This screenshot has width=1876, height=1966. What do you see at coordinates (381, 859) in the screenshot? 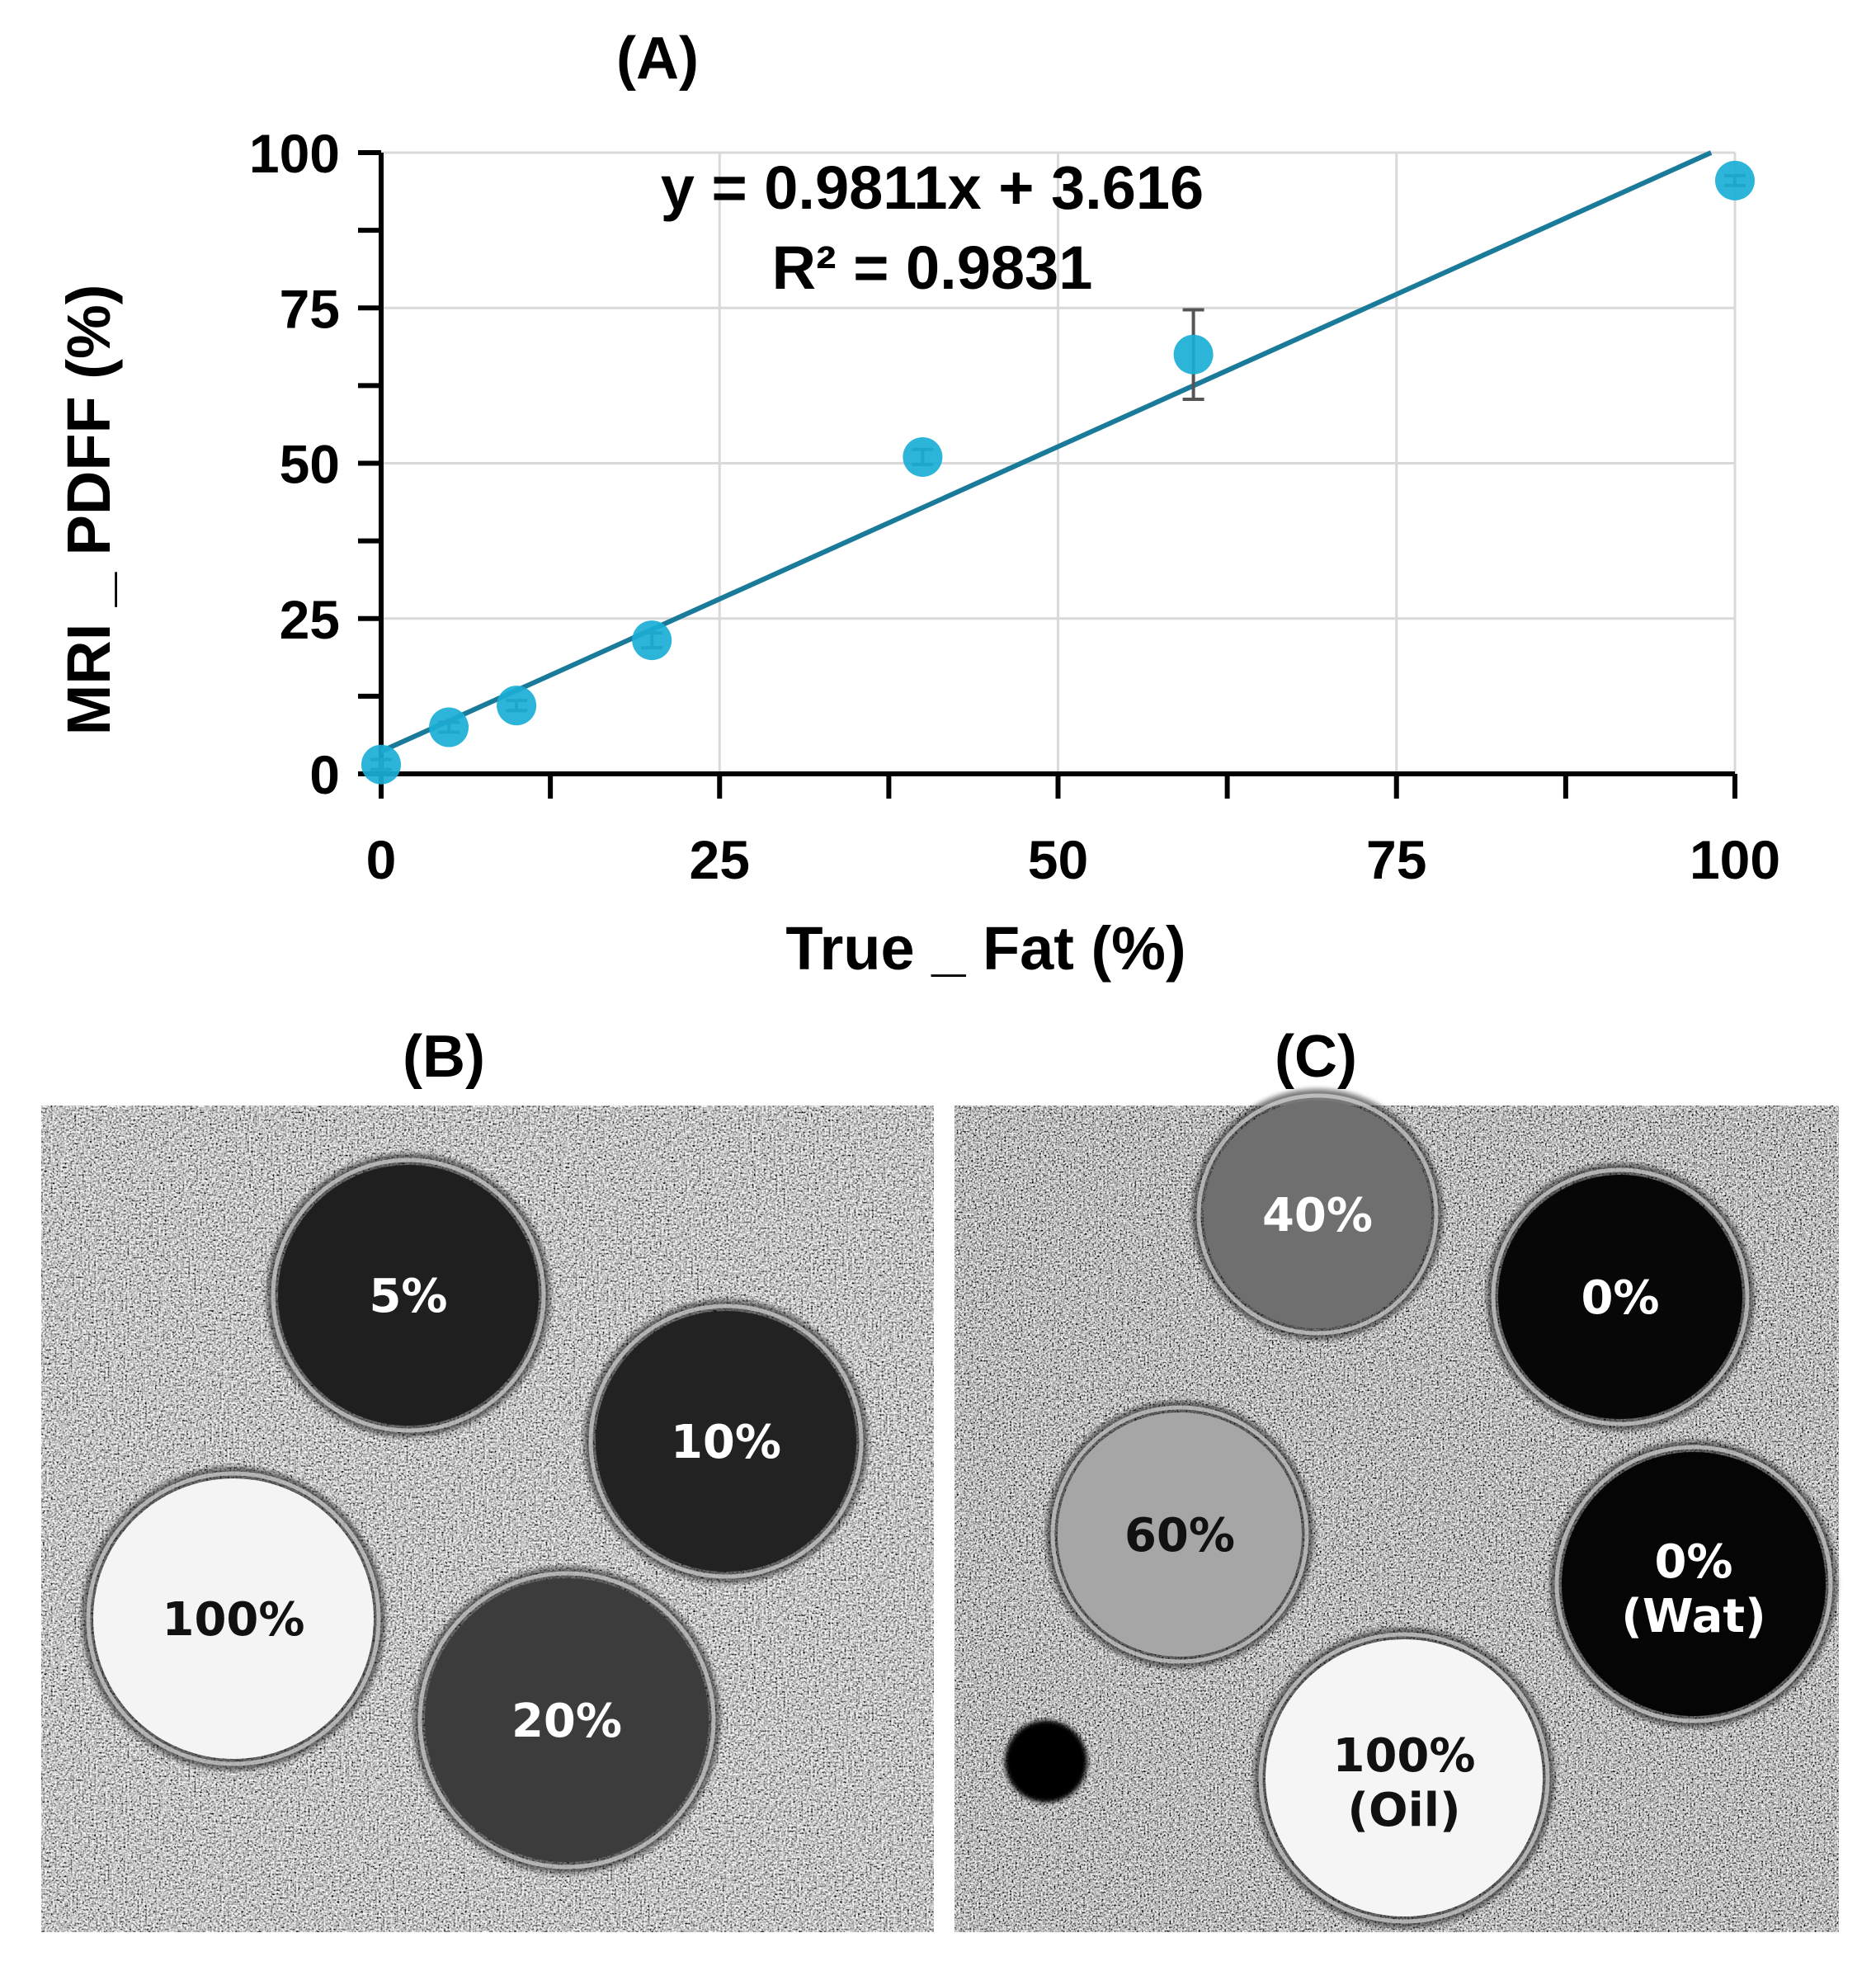
I see `x-tick-label: 0` at bounding box center [381, 859].